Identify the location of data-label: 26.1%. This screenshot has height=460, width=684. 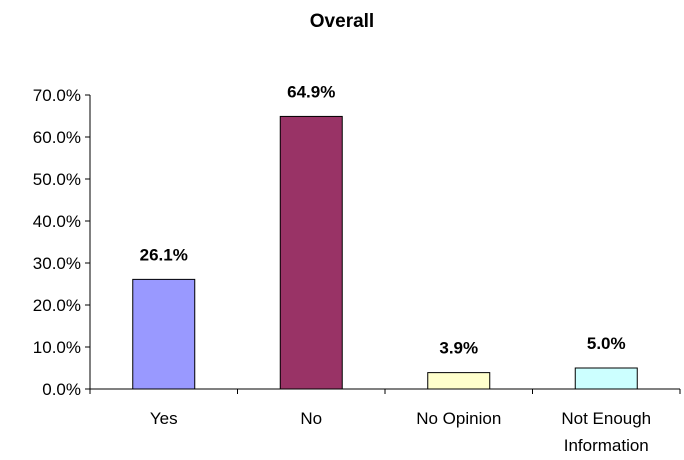
(164, 254).